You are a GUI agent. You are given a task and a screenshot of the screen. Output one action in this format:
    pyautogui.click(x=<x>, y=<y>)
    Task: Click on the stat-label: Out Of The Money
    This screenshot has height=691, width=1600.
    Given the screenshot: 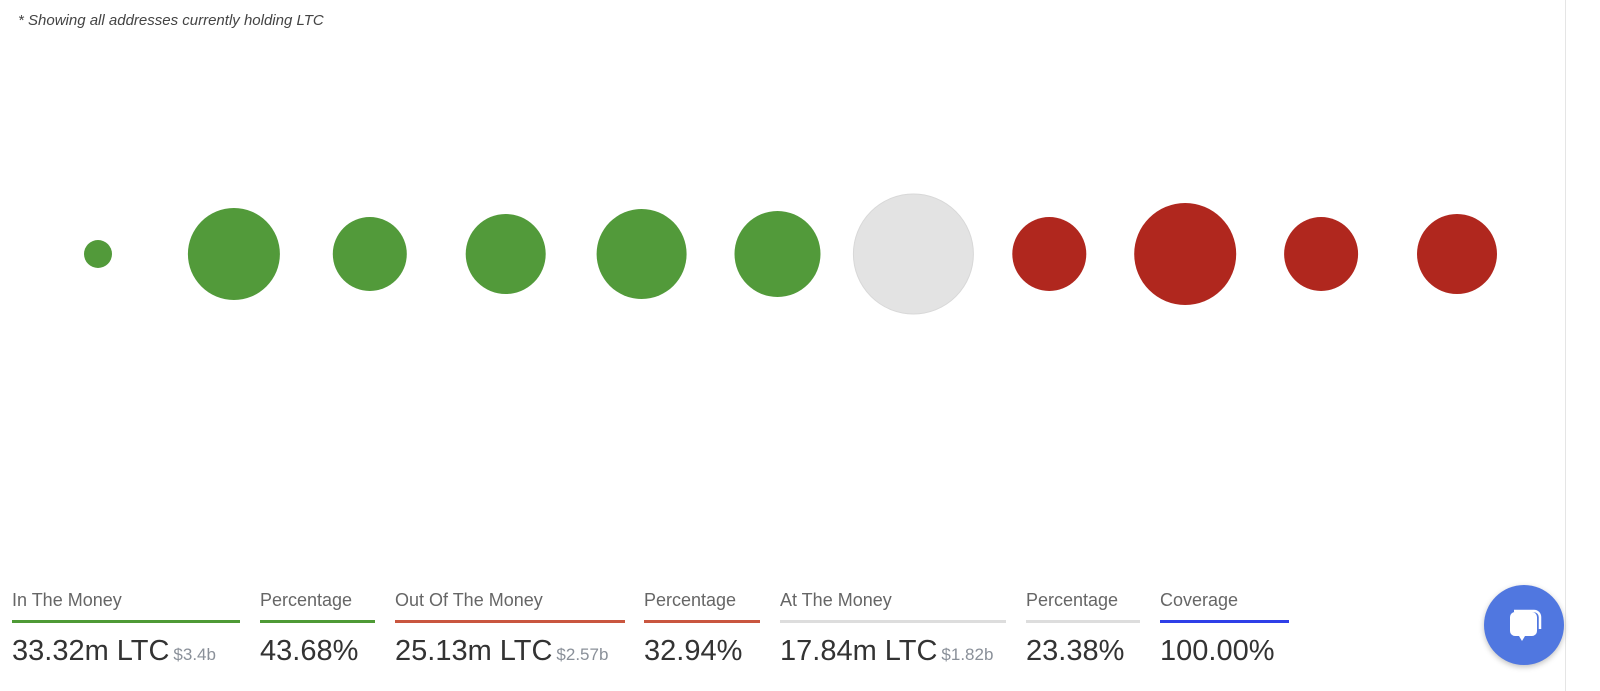 What is the action you would take?
    pyautogui.click(x=510, y=606)
    